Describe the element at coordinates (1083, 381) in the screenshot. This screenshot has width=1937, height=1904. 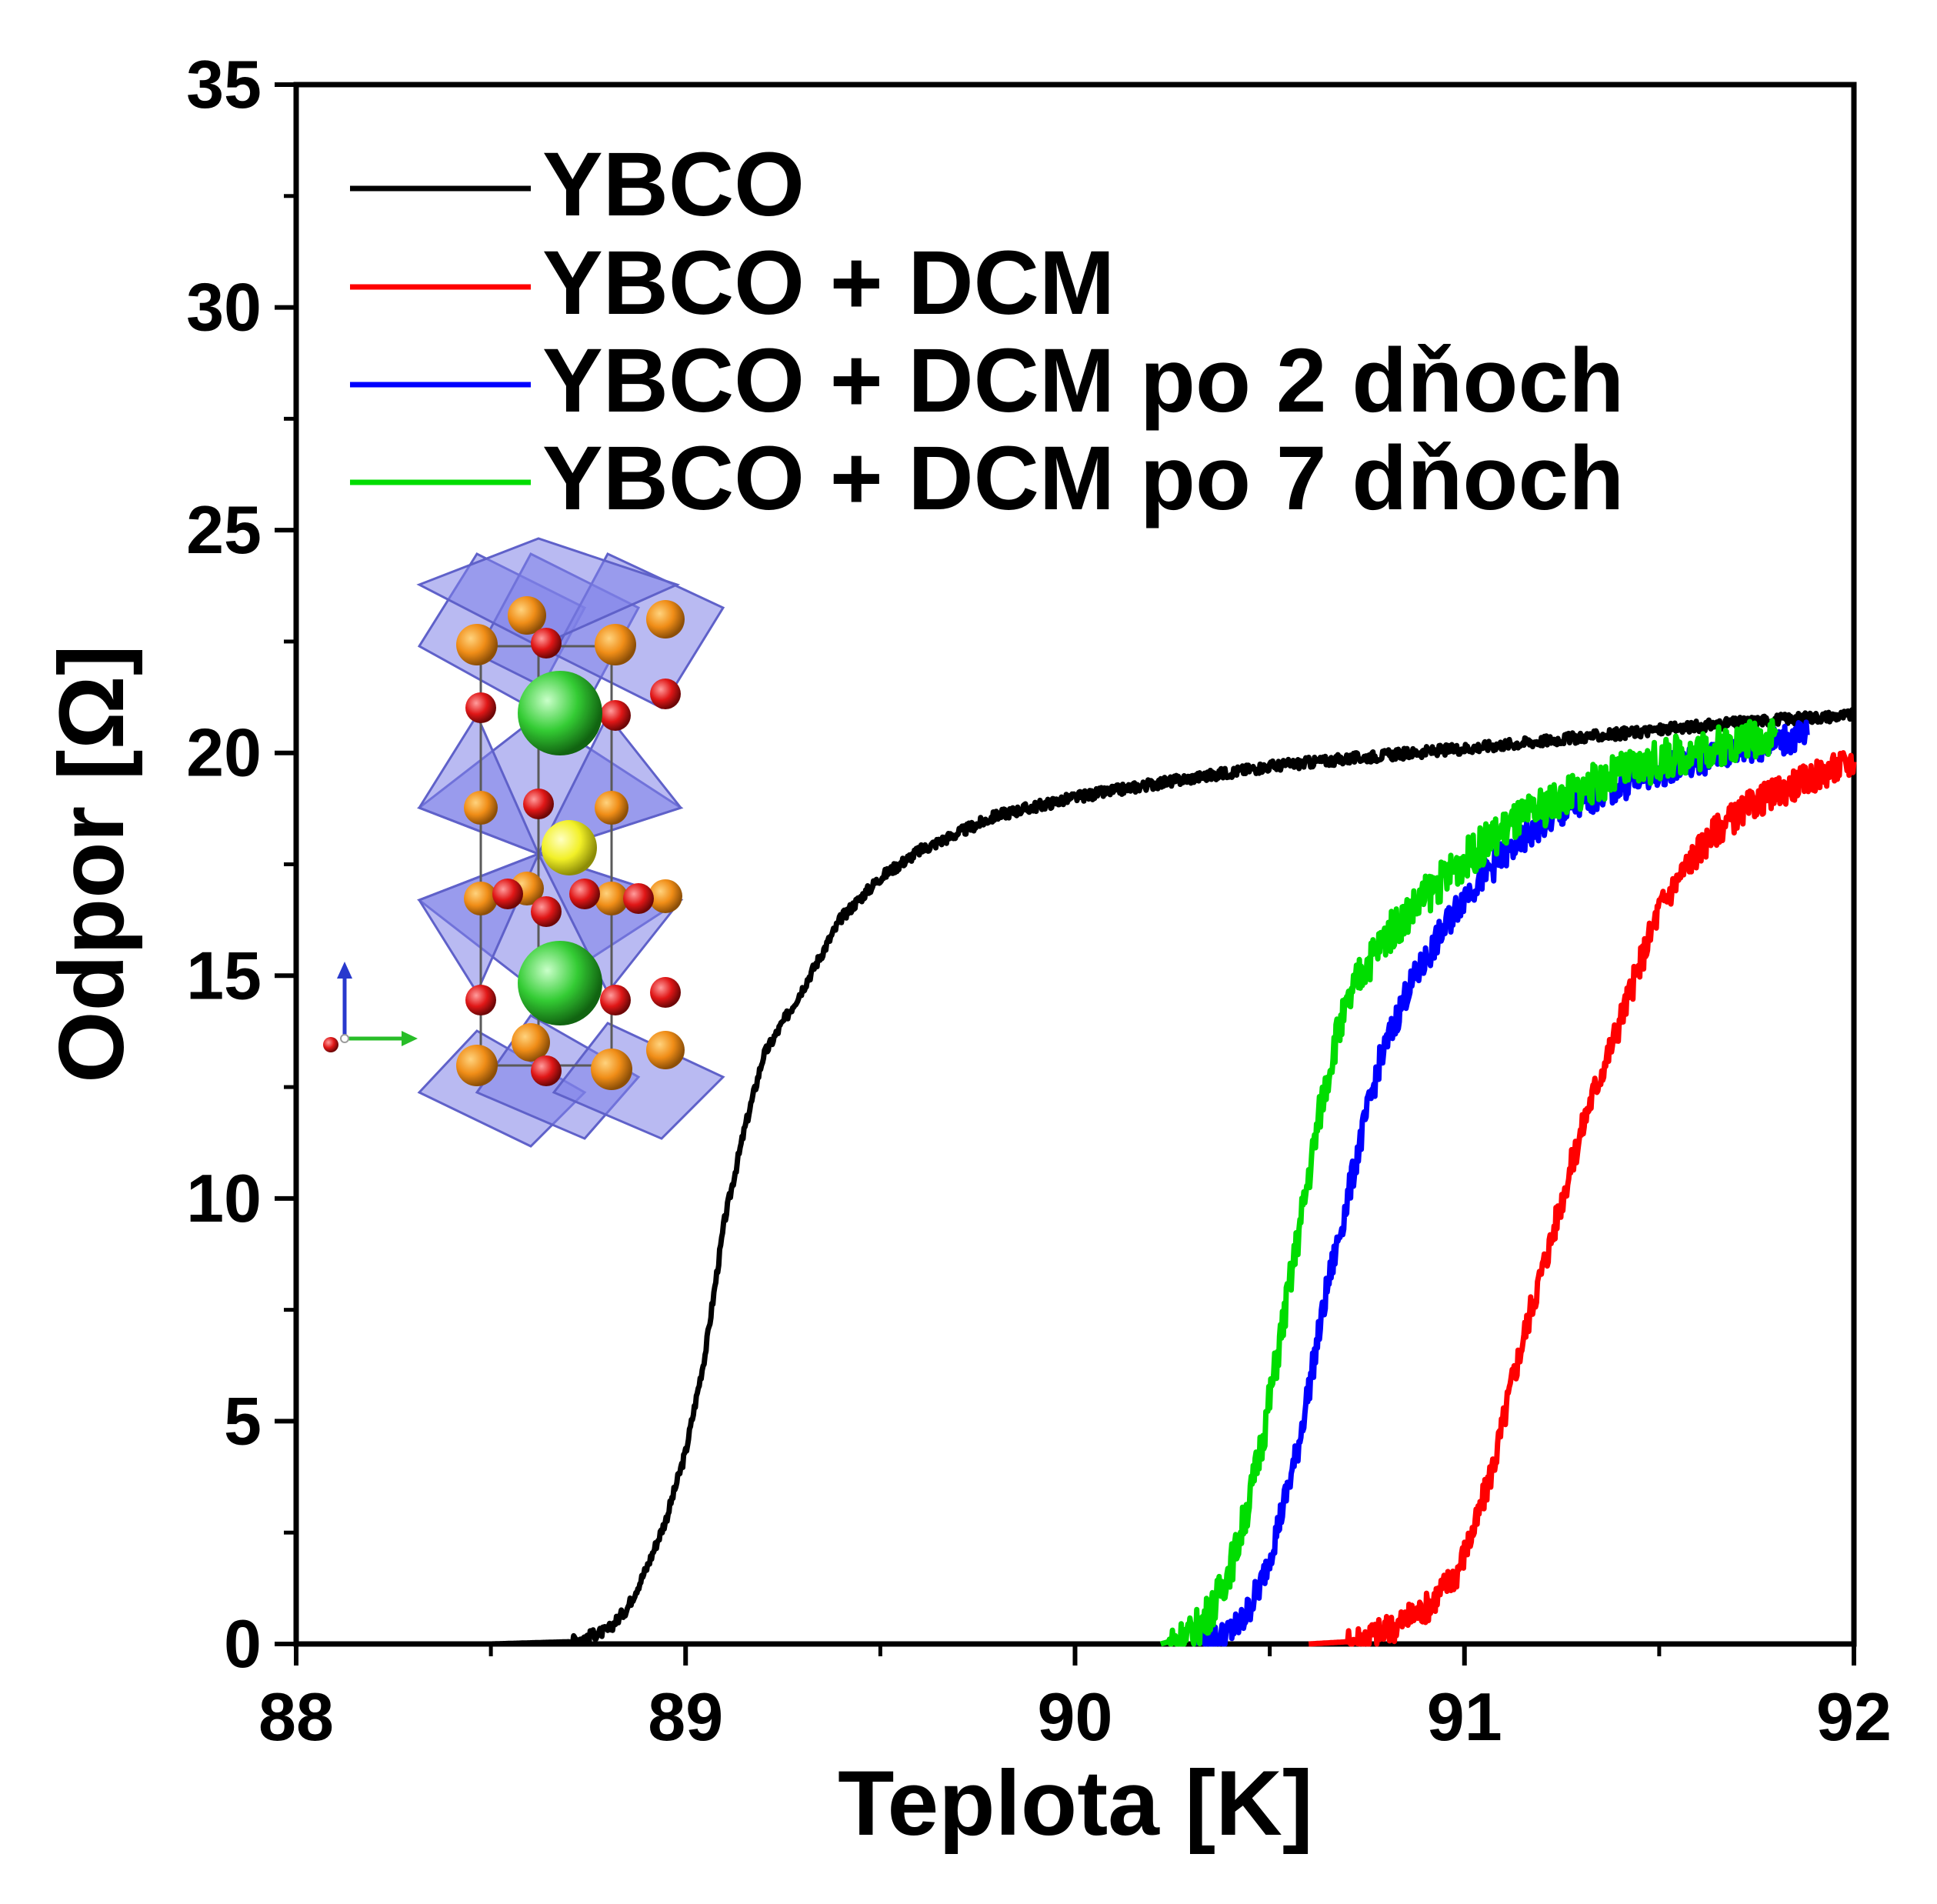
I see `legend-label-ybco-dcm-2d: YBCO + DCM po 2 dňoch` at that location.